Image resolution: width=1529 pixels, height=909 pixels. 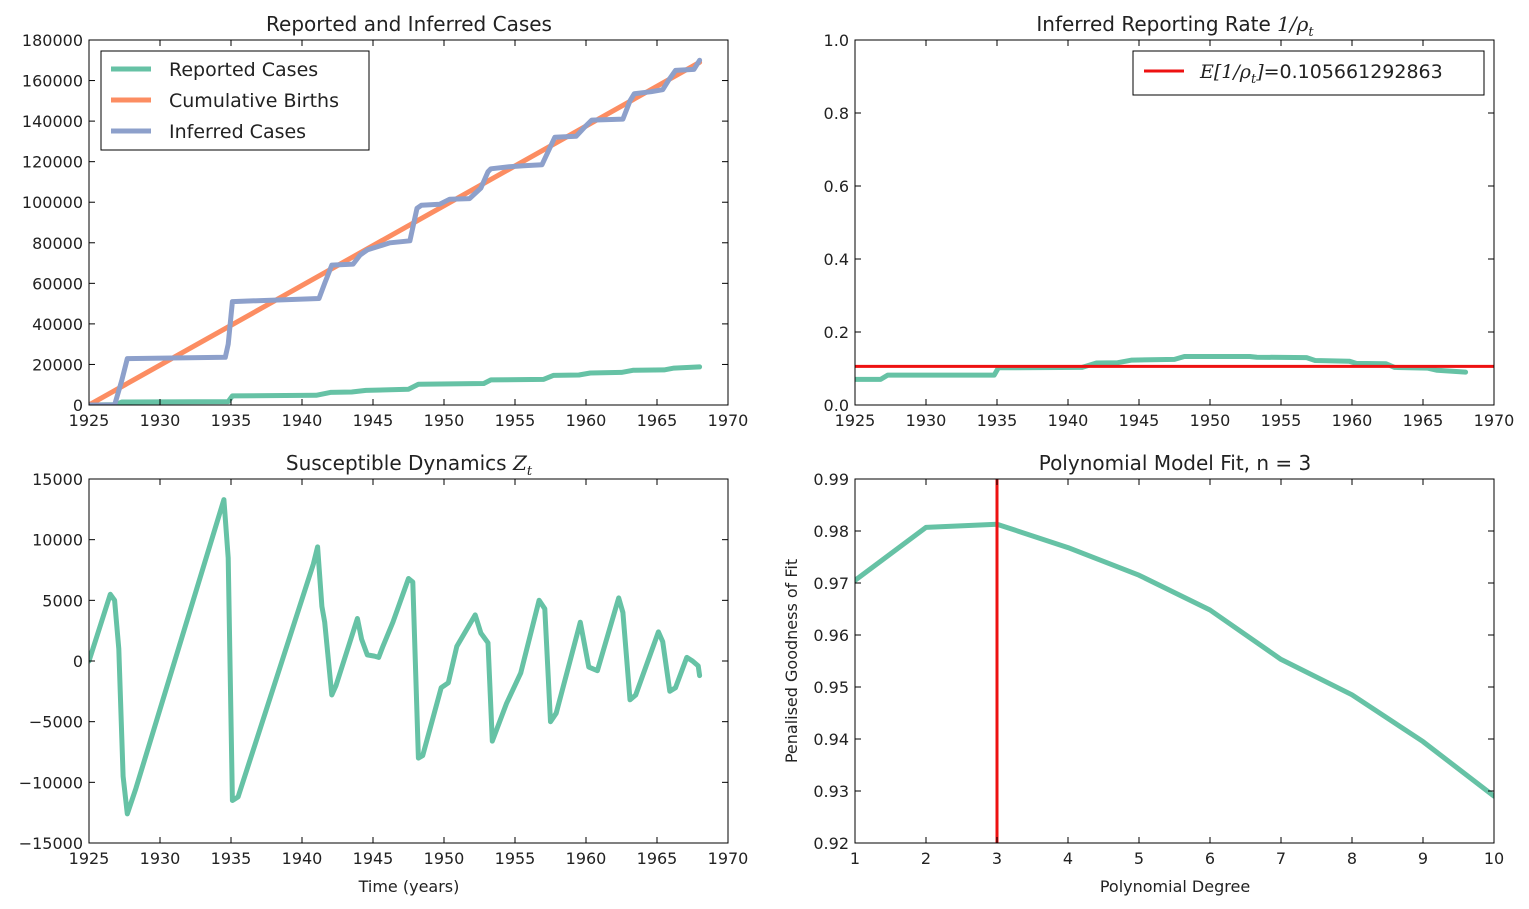 I want to click on y-tick-label: 0.98, so click(x=831, y=531).